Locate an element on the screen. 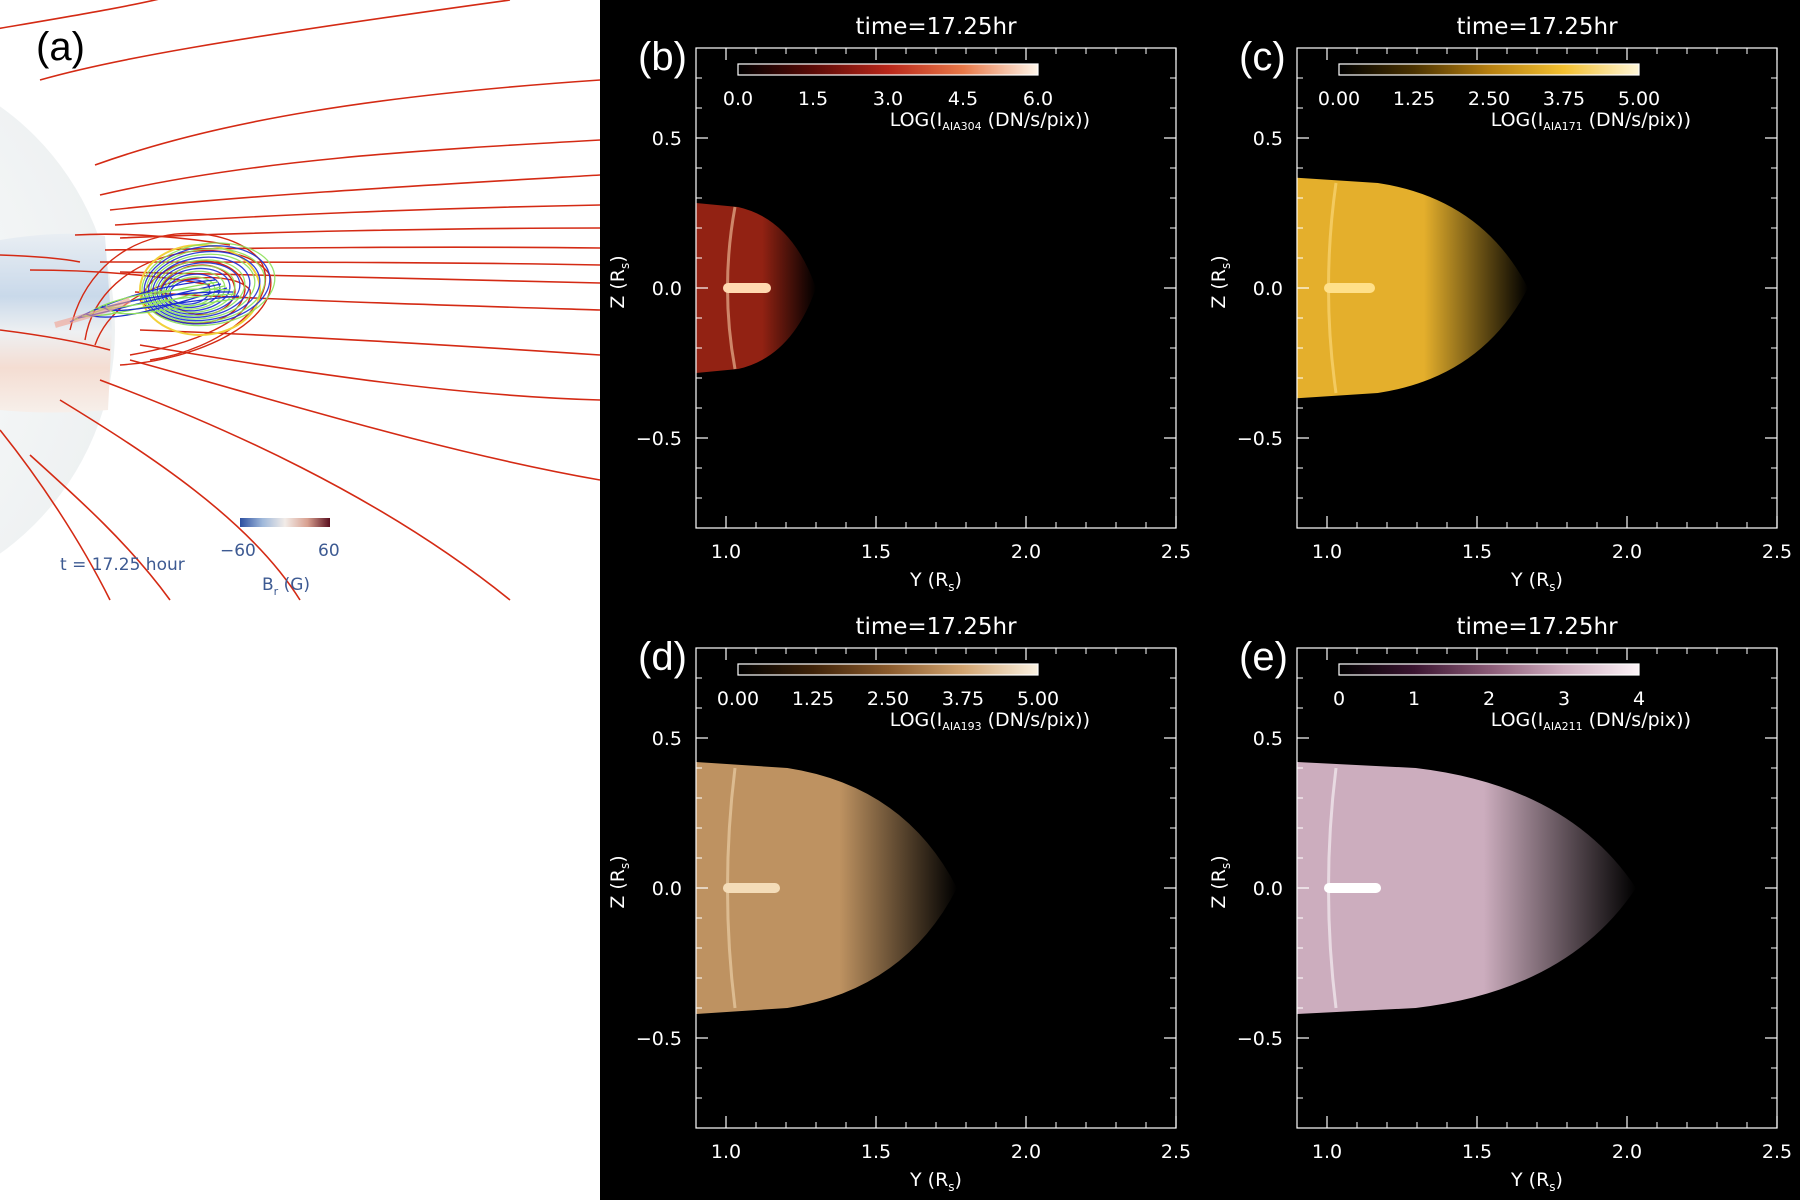 This screenshot has width=1800, height=1200. panel-c-title: time=17.25hr is located at coordinates (1537, 27).